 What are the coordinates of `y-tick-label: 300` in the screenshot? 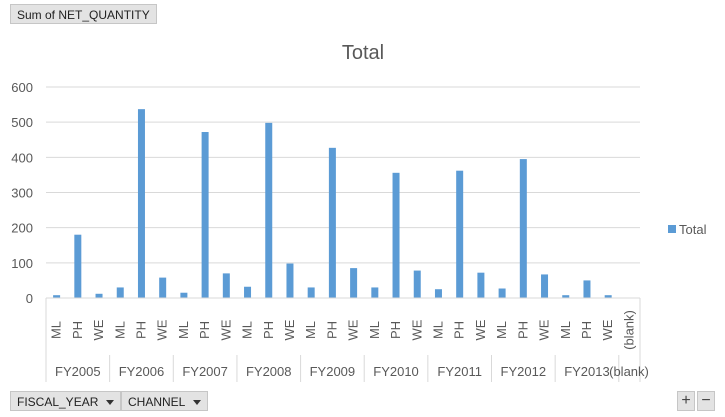 It's located at (22, 193).